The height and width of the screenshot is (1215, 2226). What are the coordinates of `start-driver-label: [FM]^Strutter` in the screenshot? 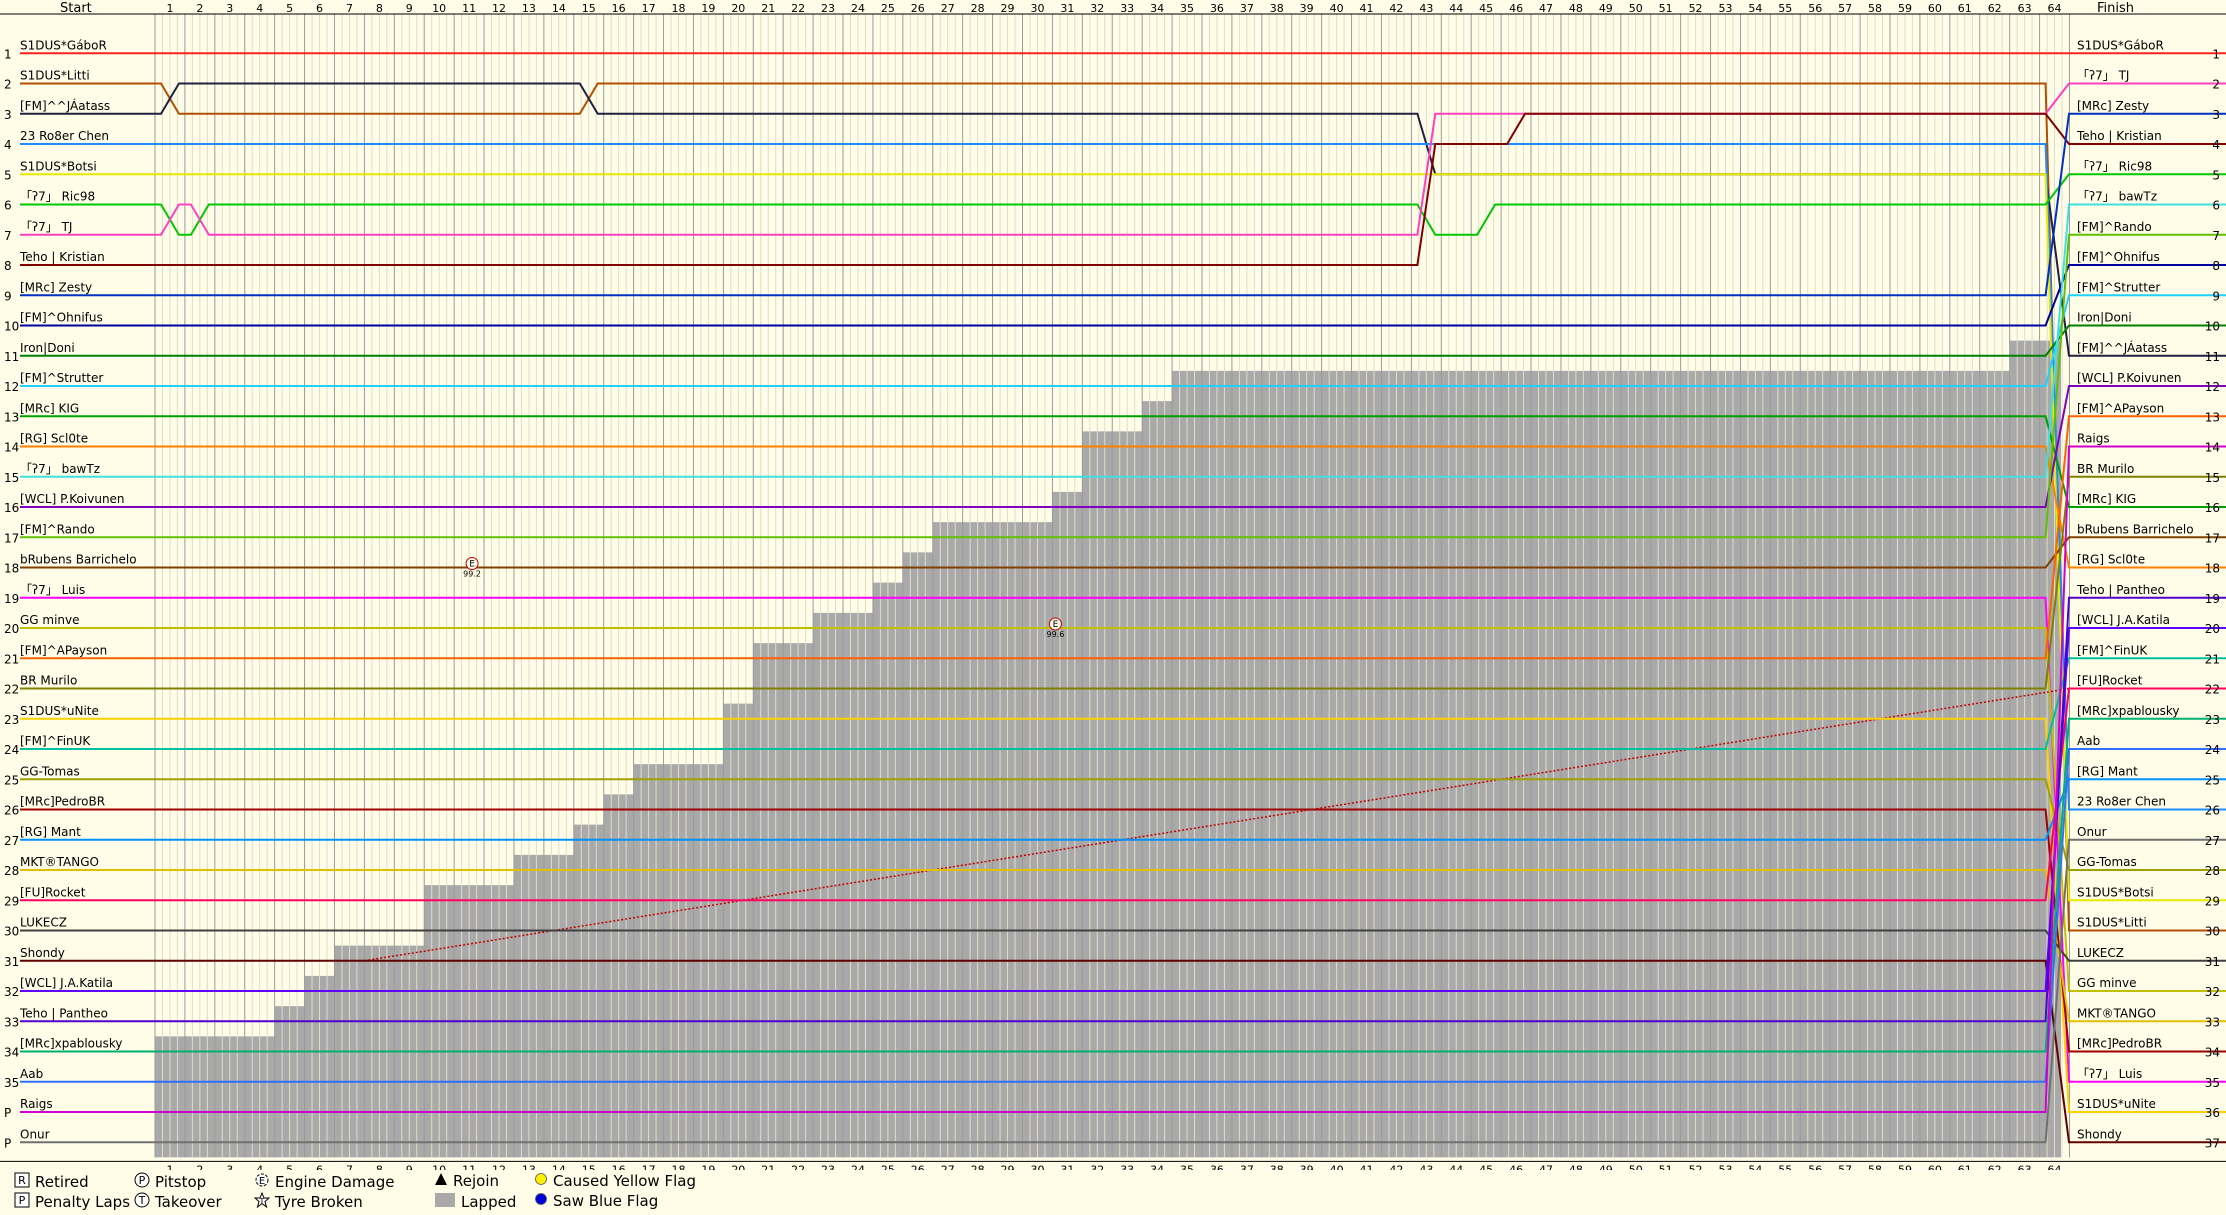 It's located at (61, 378).